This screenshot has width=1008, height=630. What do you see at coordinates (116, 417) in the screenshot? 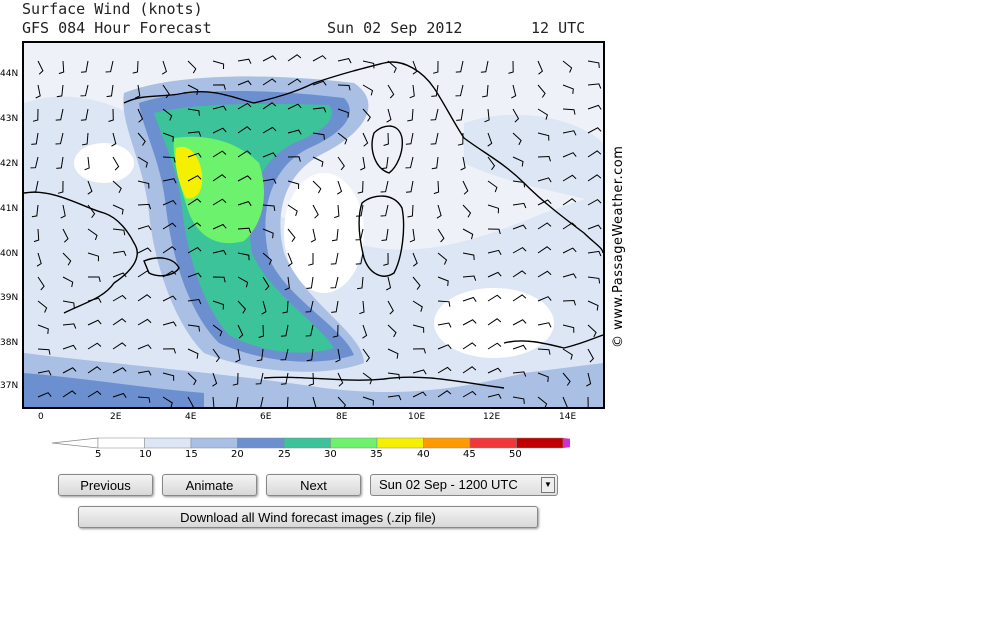
I see `lon-label: 2E` at bounding box center [116, 417].